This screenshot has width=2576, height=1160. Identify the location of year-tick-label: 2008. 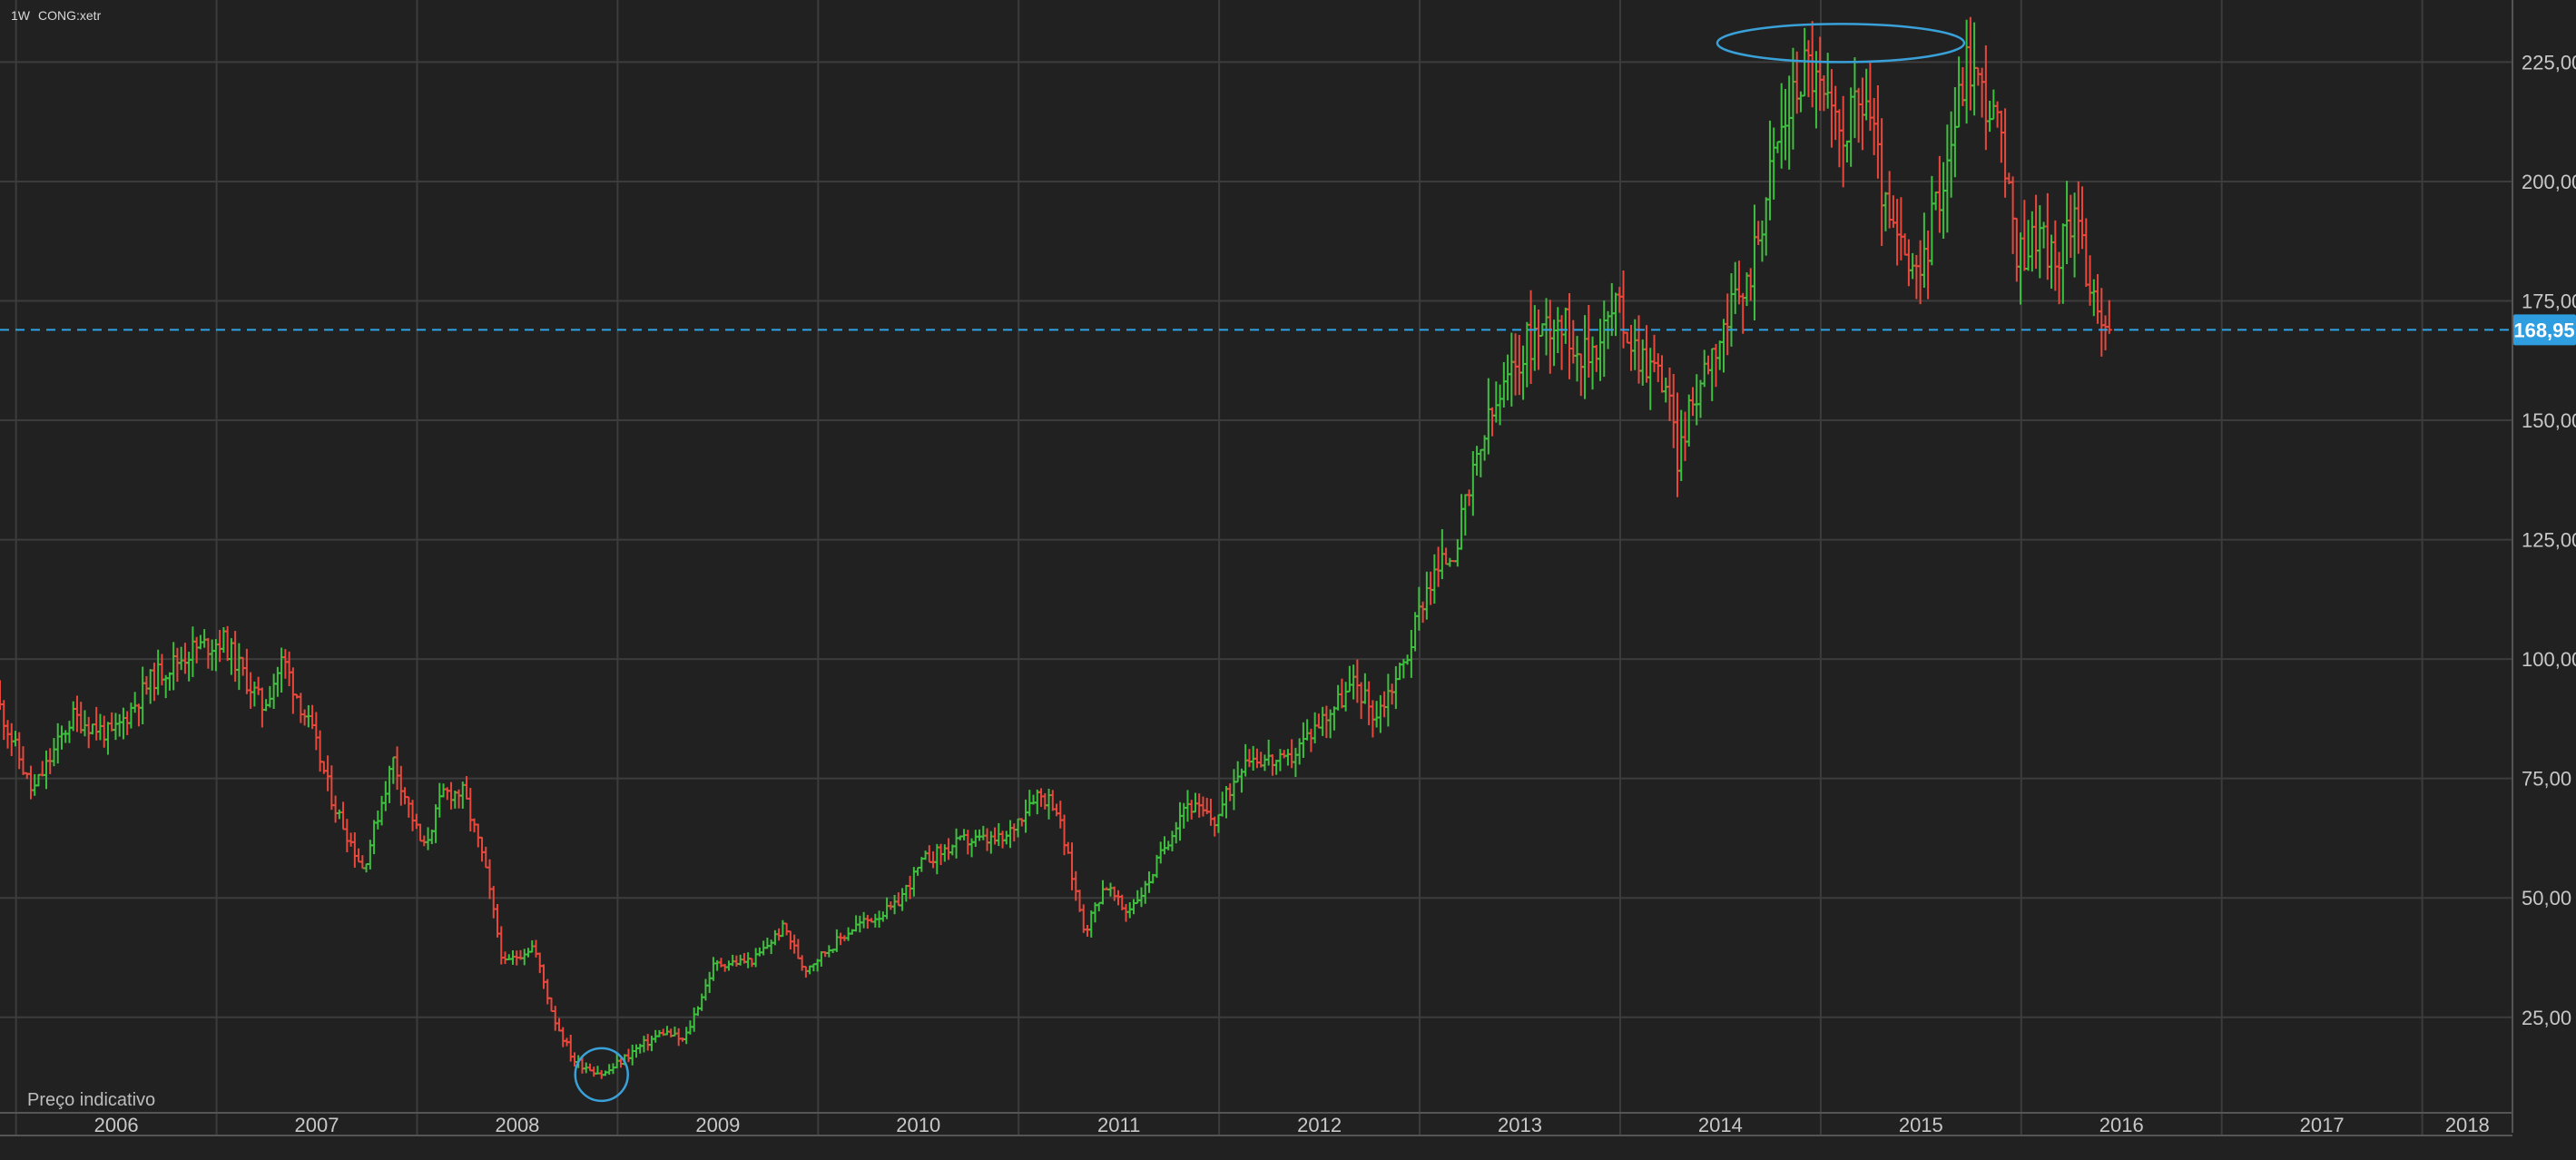
(517, 1125).